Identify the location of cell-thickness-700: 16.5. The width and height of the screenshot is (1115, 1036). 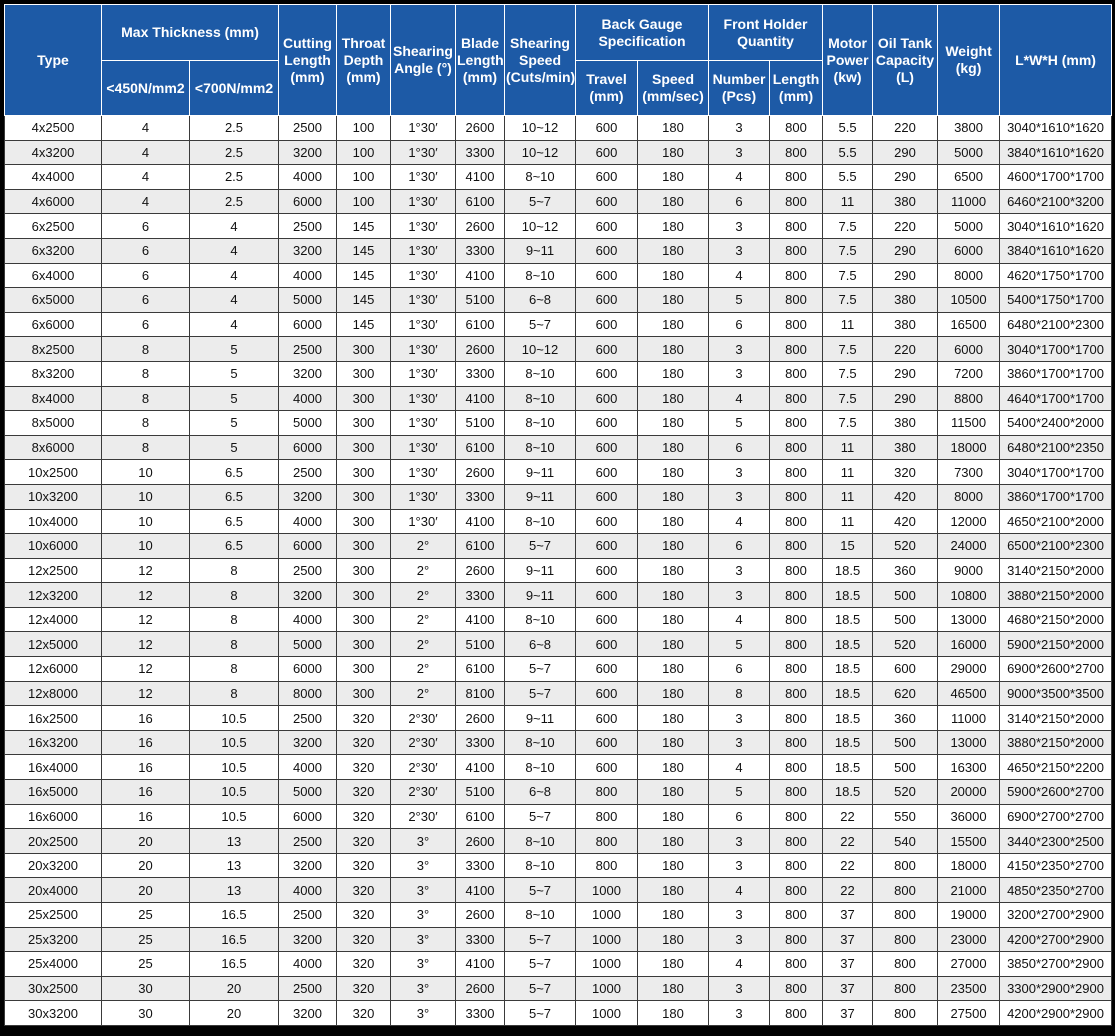
(234, 964).